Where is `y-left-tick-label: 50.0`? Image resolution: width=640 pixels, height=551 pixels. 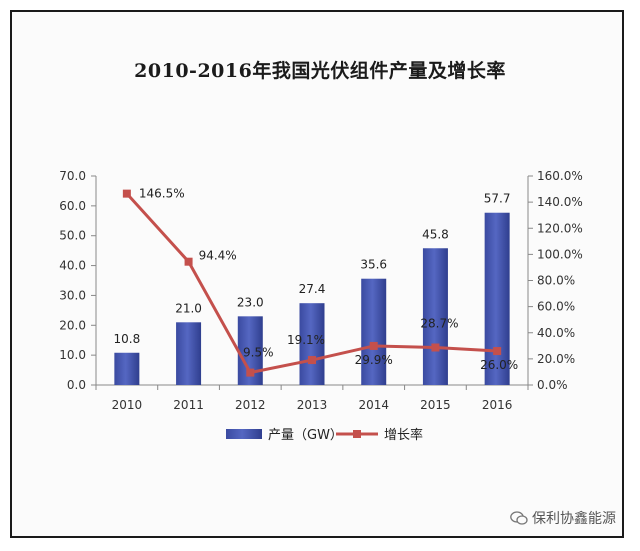
y-left-tick-label: 50.0 is located at coordinates (72, 236).